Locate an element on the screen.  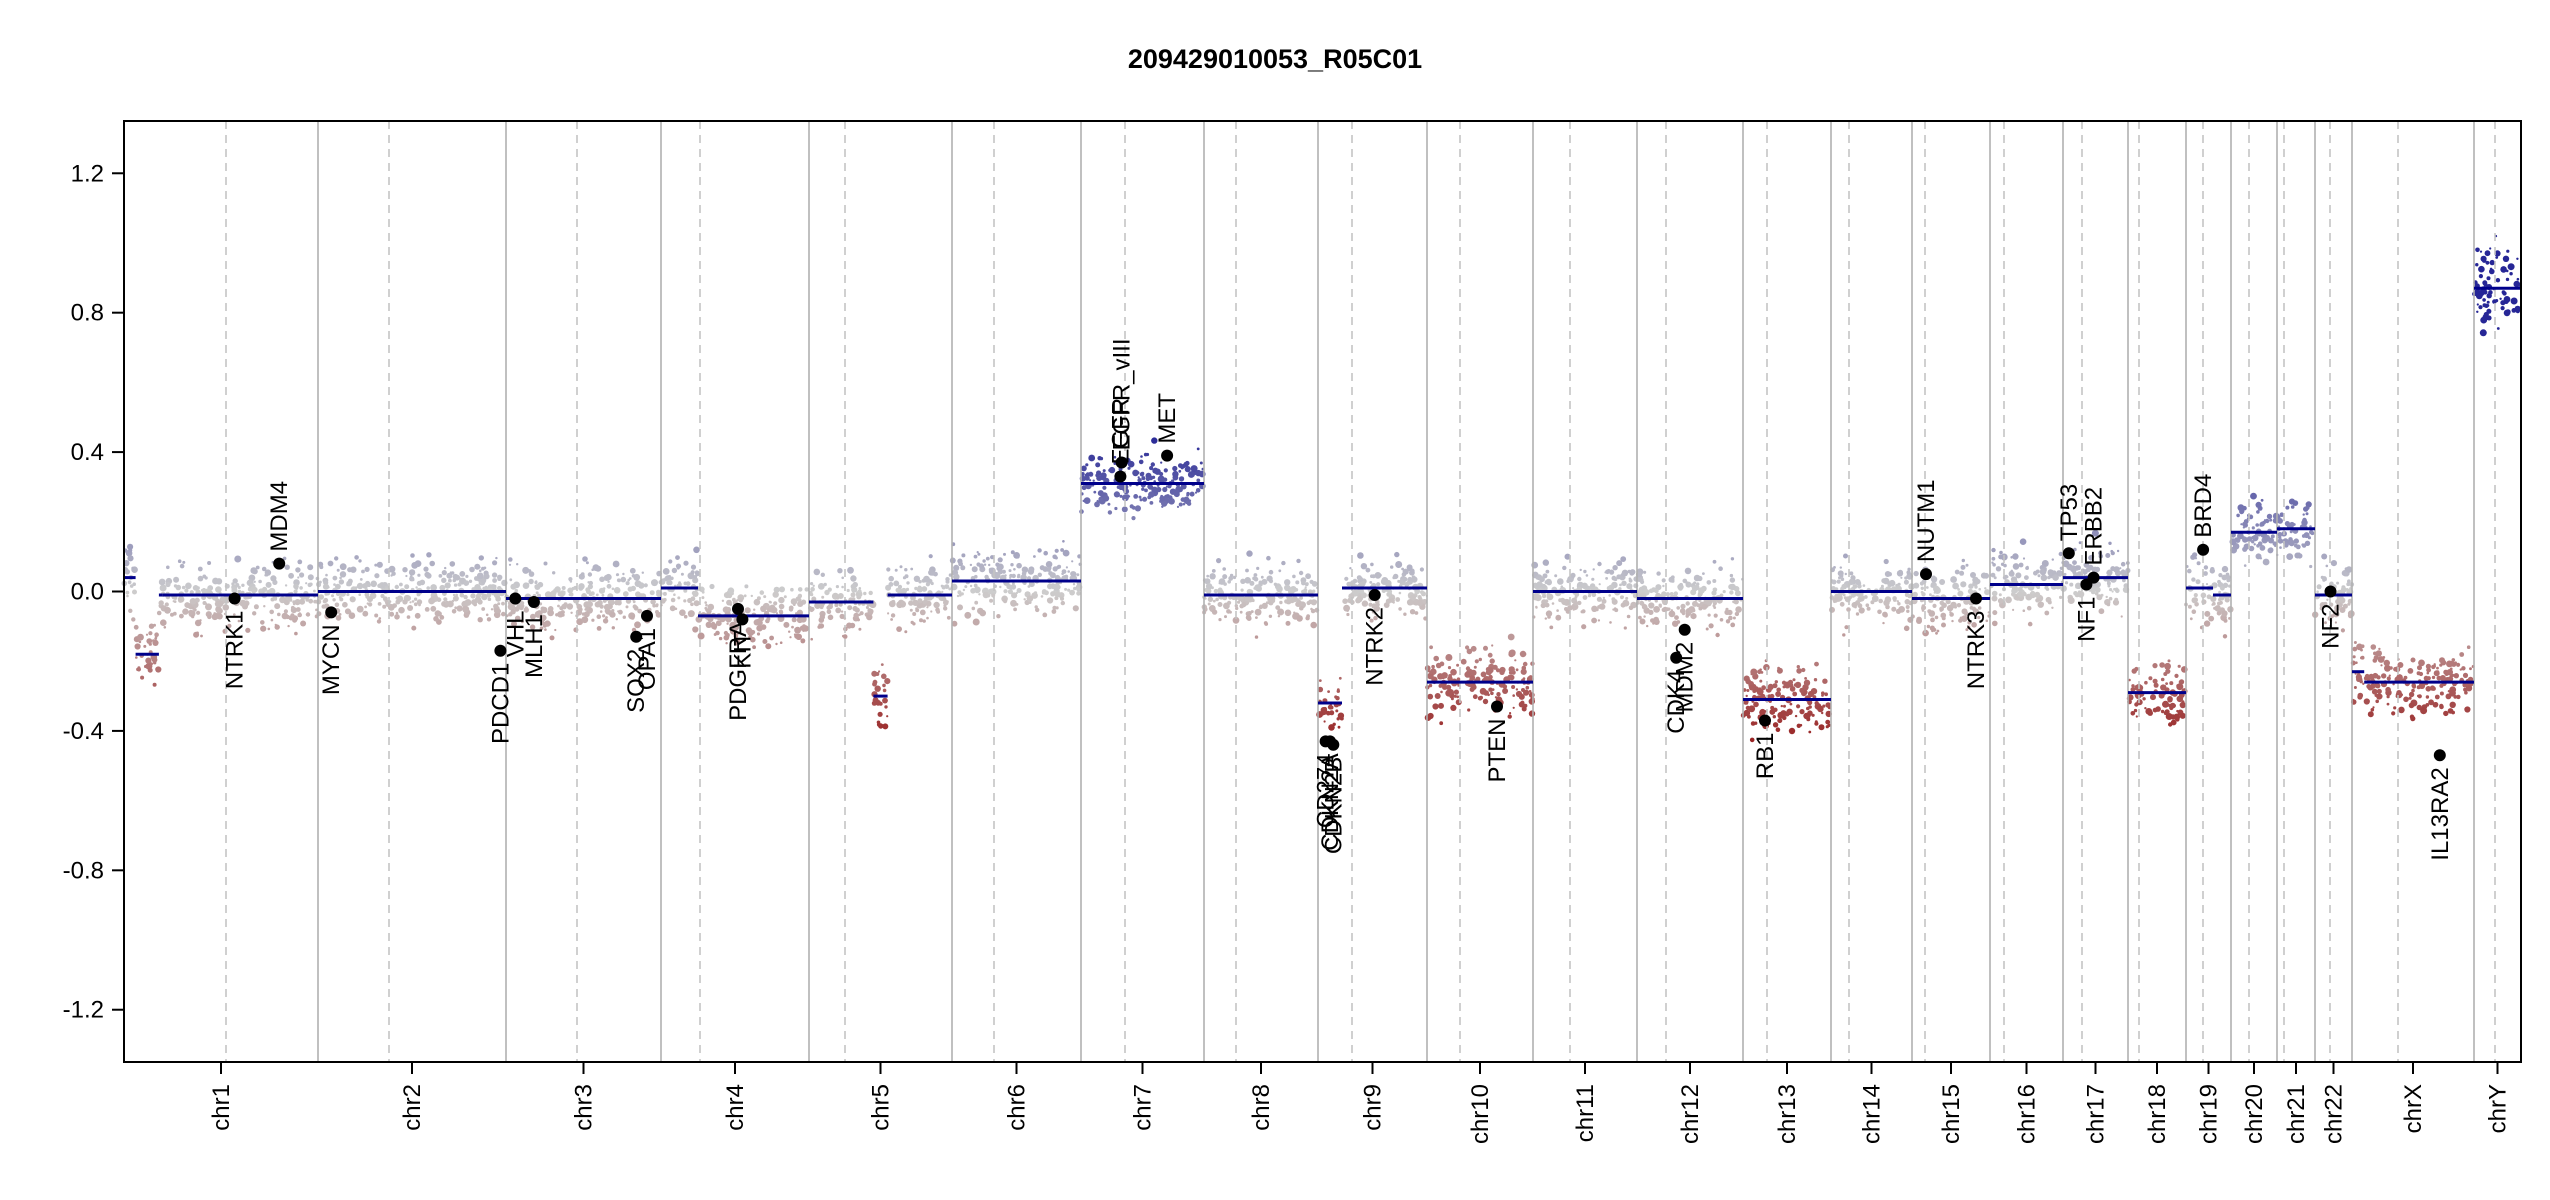
gene-label: OPA1 is located at coordinates (647, 659).